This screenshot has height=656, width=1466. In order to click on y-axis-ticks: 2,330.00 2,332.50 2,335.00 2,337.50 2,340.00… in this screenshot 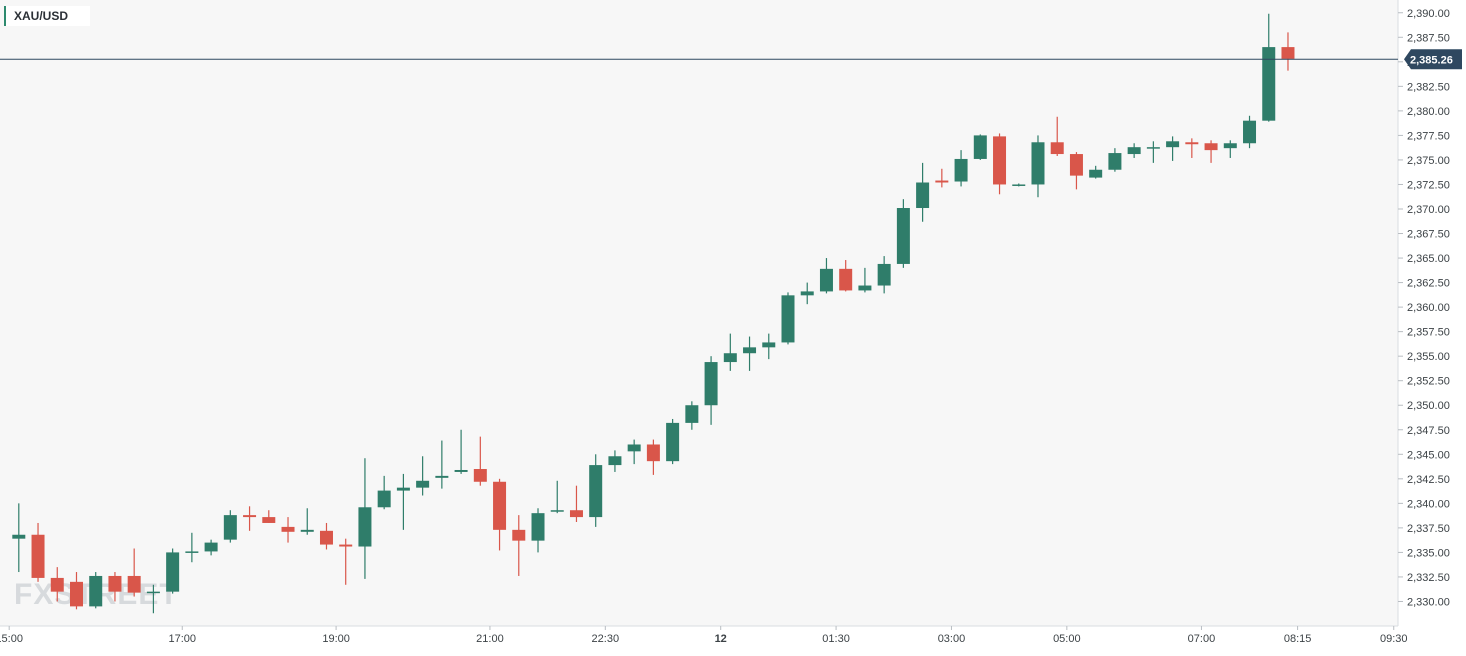, I will do `click(1424, 308)`.